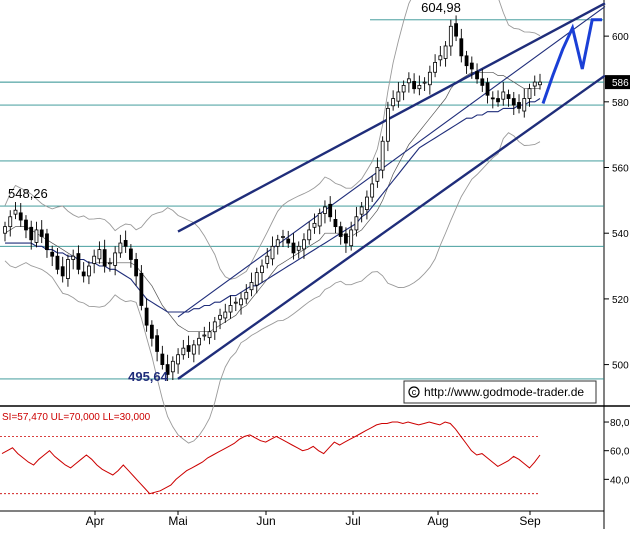  What do you see at coordinates (414, 392) in the screenshot?
I see `copyright-icon-glyph: c` at bounding box center [414, 392].